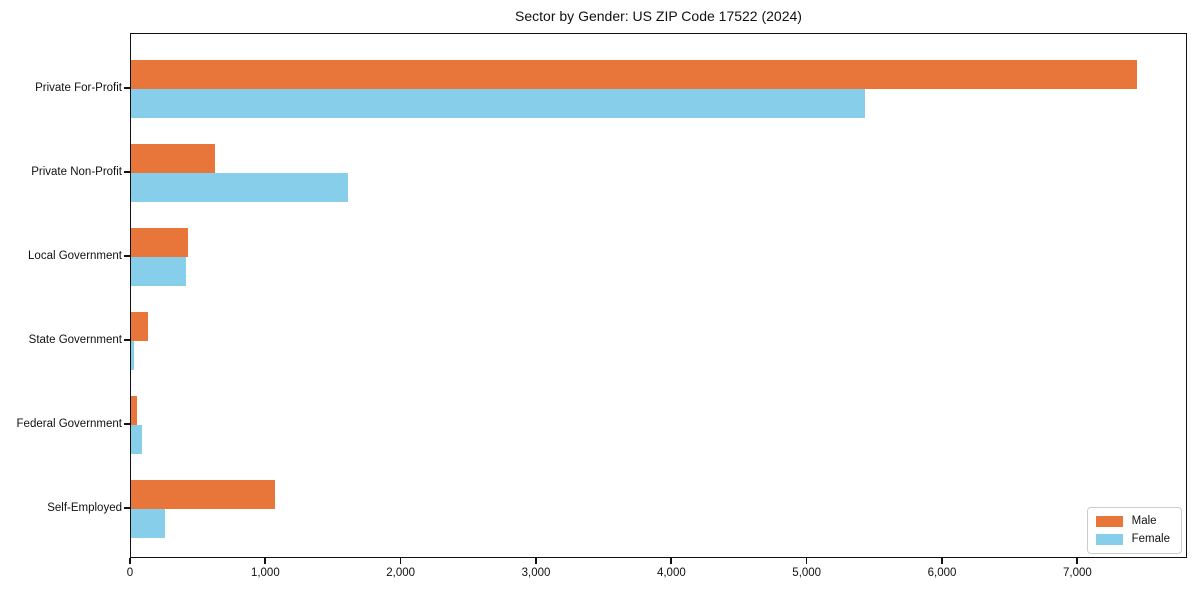 The image size is (1200, 600). Describe the element at coordinates (1077, 573) in the screenshot. I see `x-tick-label: 7,000` at that location.